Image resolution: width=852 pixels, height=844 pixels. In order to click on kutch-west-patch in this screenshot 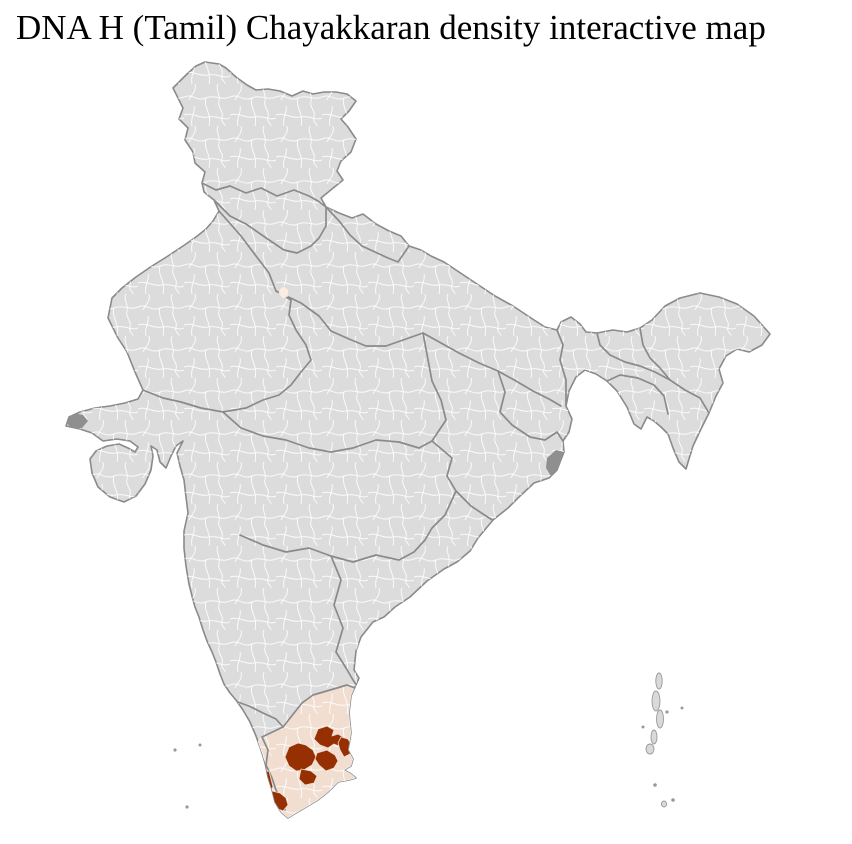, I will do `click(77, 421)`.